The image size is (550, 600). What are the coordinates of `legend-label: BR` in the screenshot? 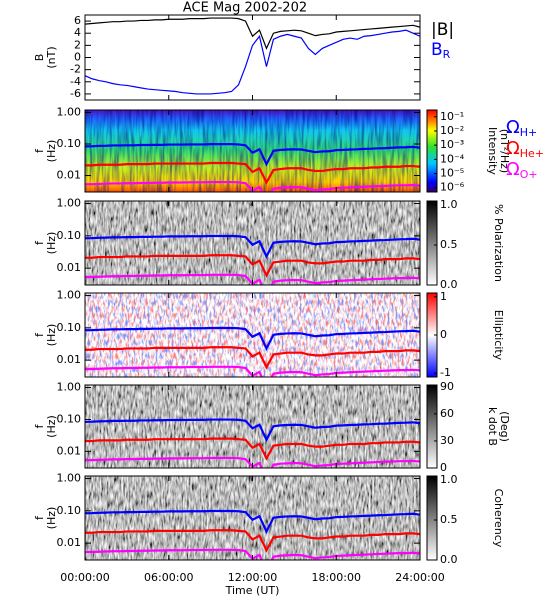 It's located at (441, 50).